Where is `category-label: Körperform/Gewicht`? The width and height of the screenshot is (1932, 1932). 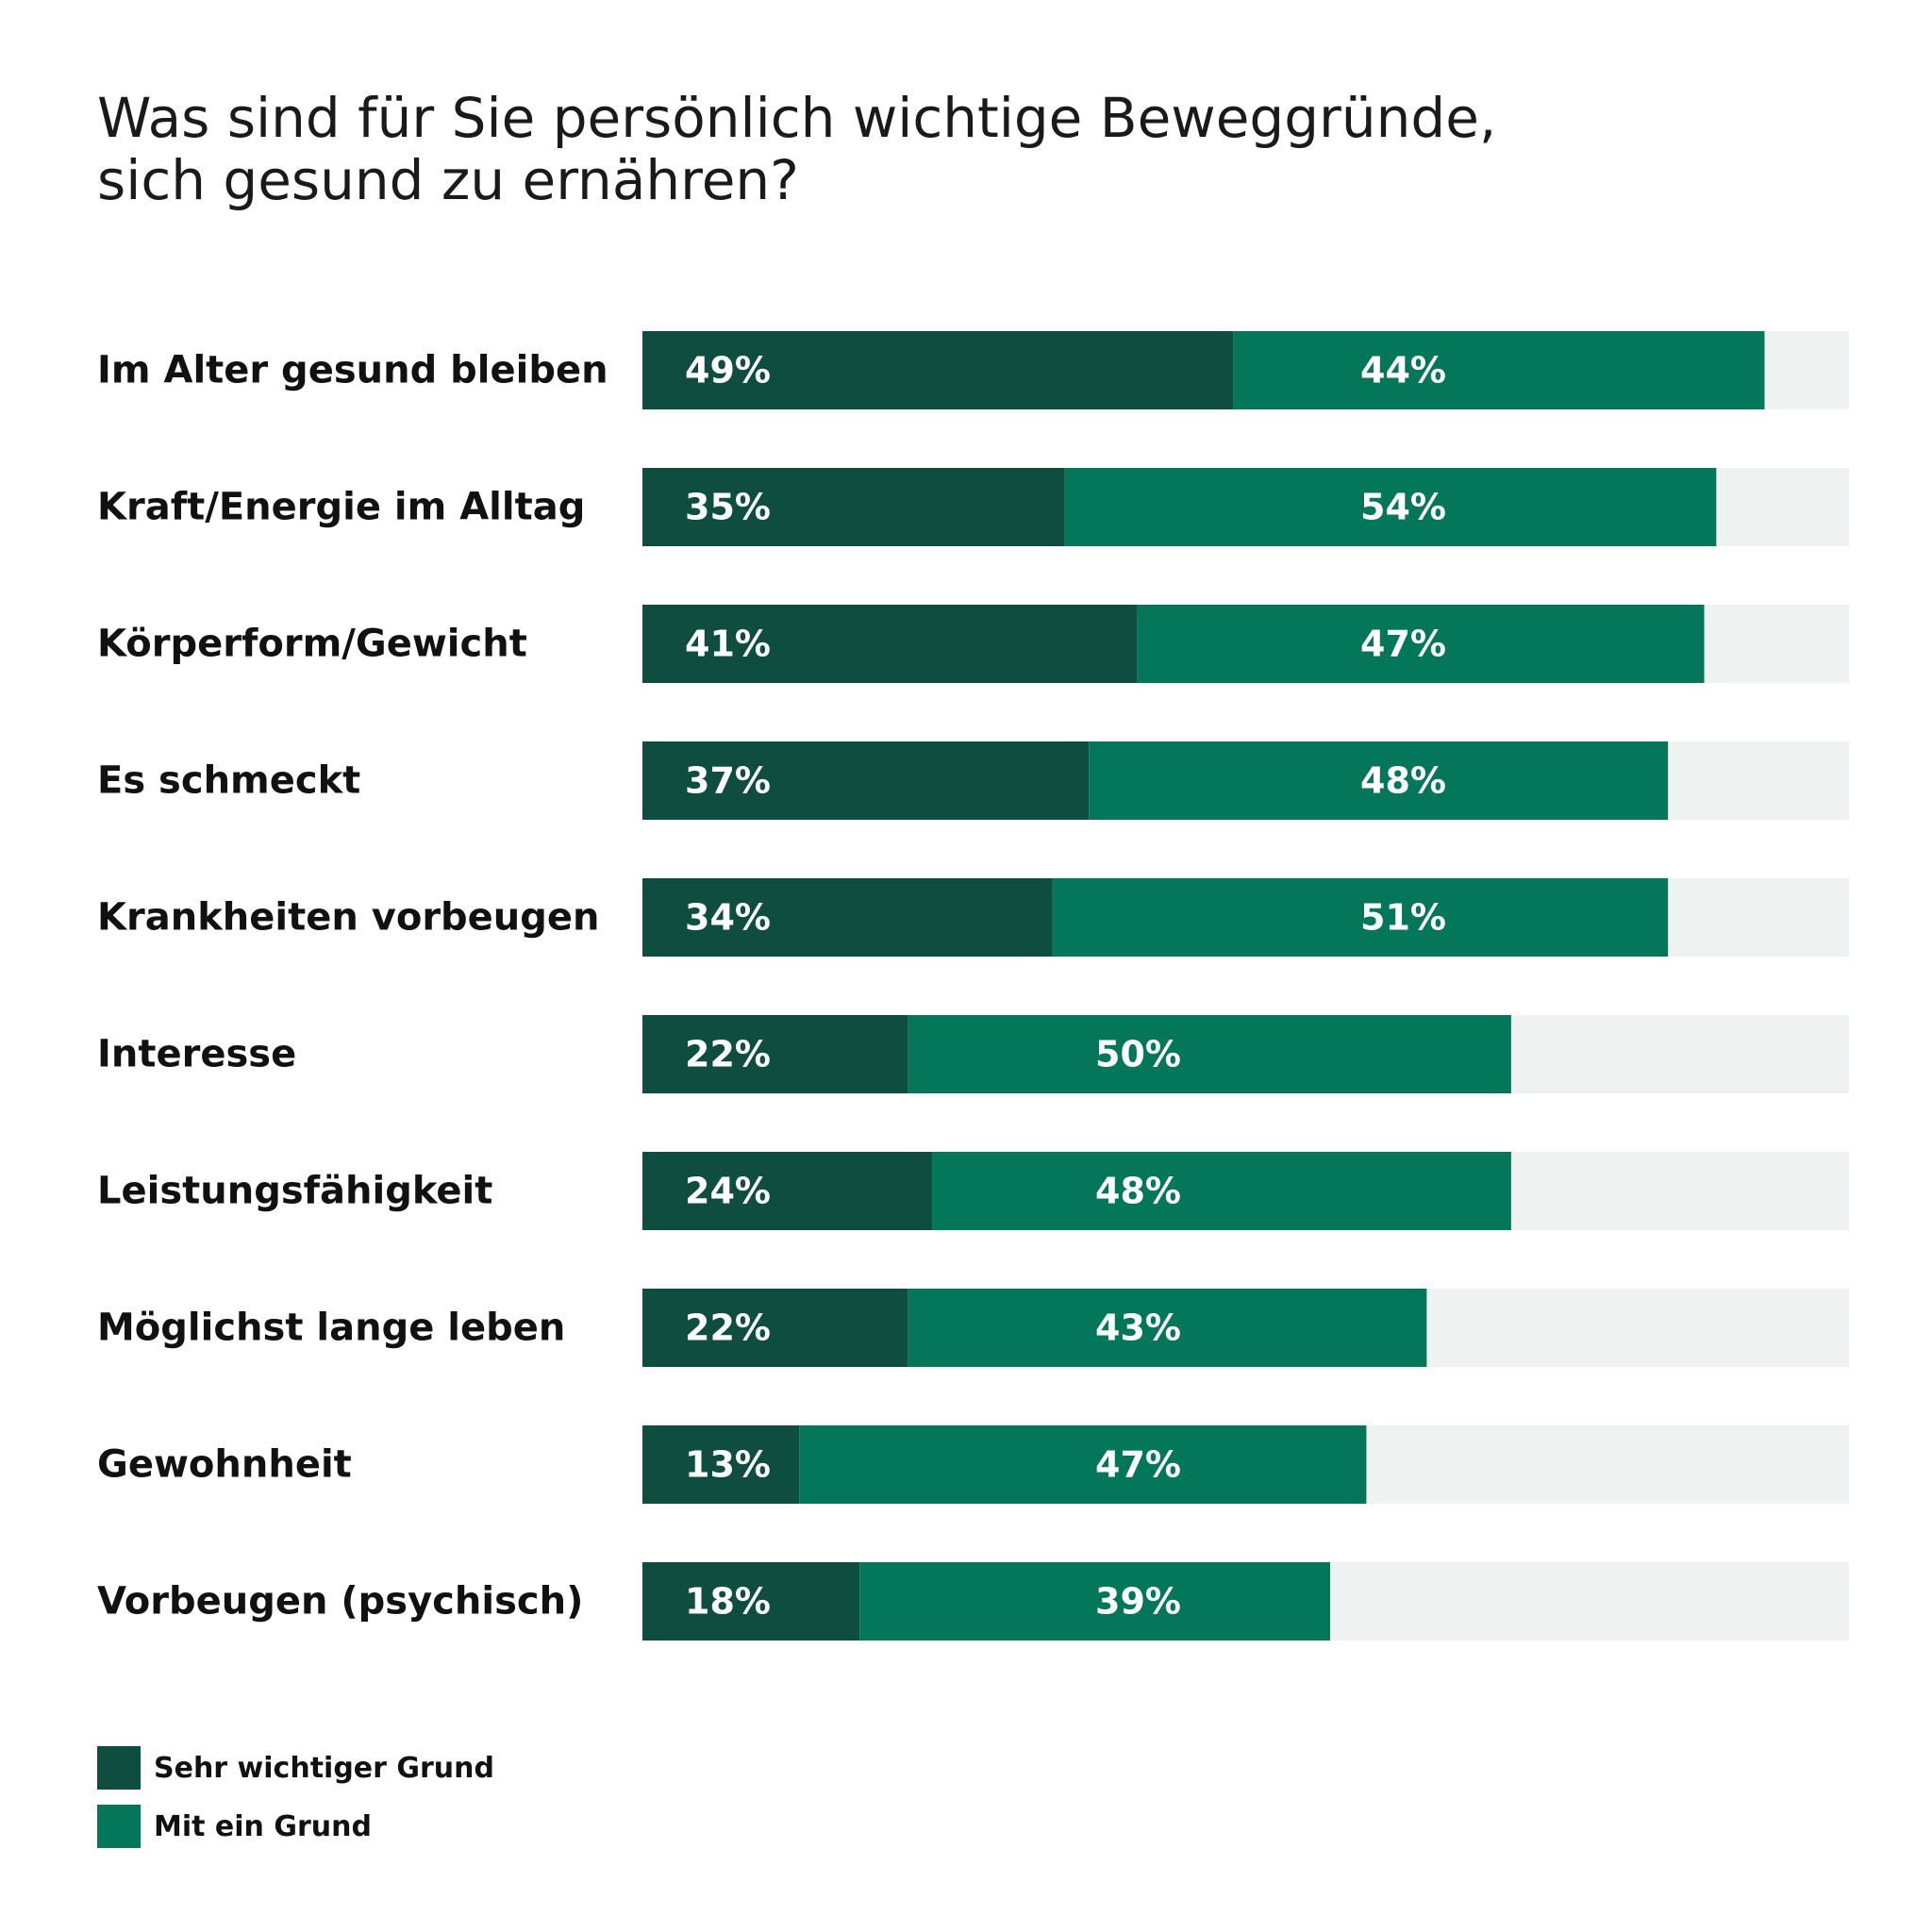 category-label: Körperform/Gewicht is located at coordinates (312, 644).